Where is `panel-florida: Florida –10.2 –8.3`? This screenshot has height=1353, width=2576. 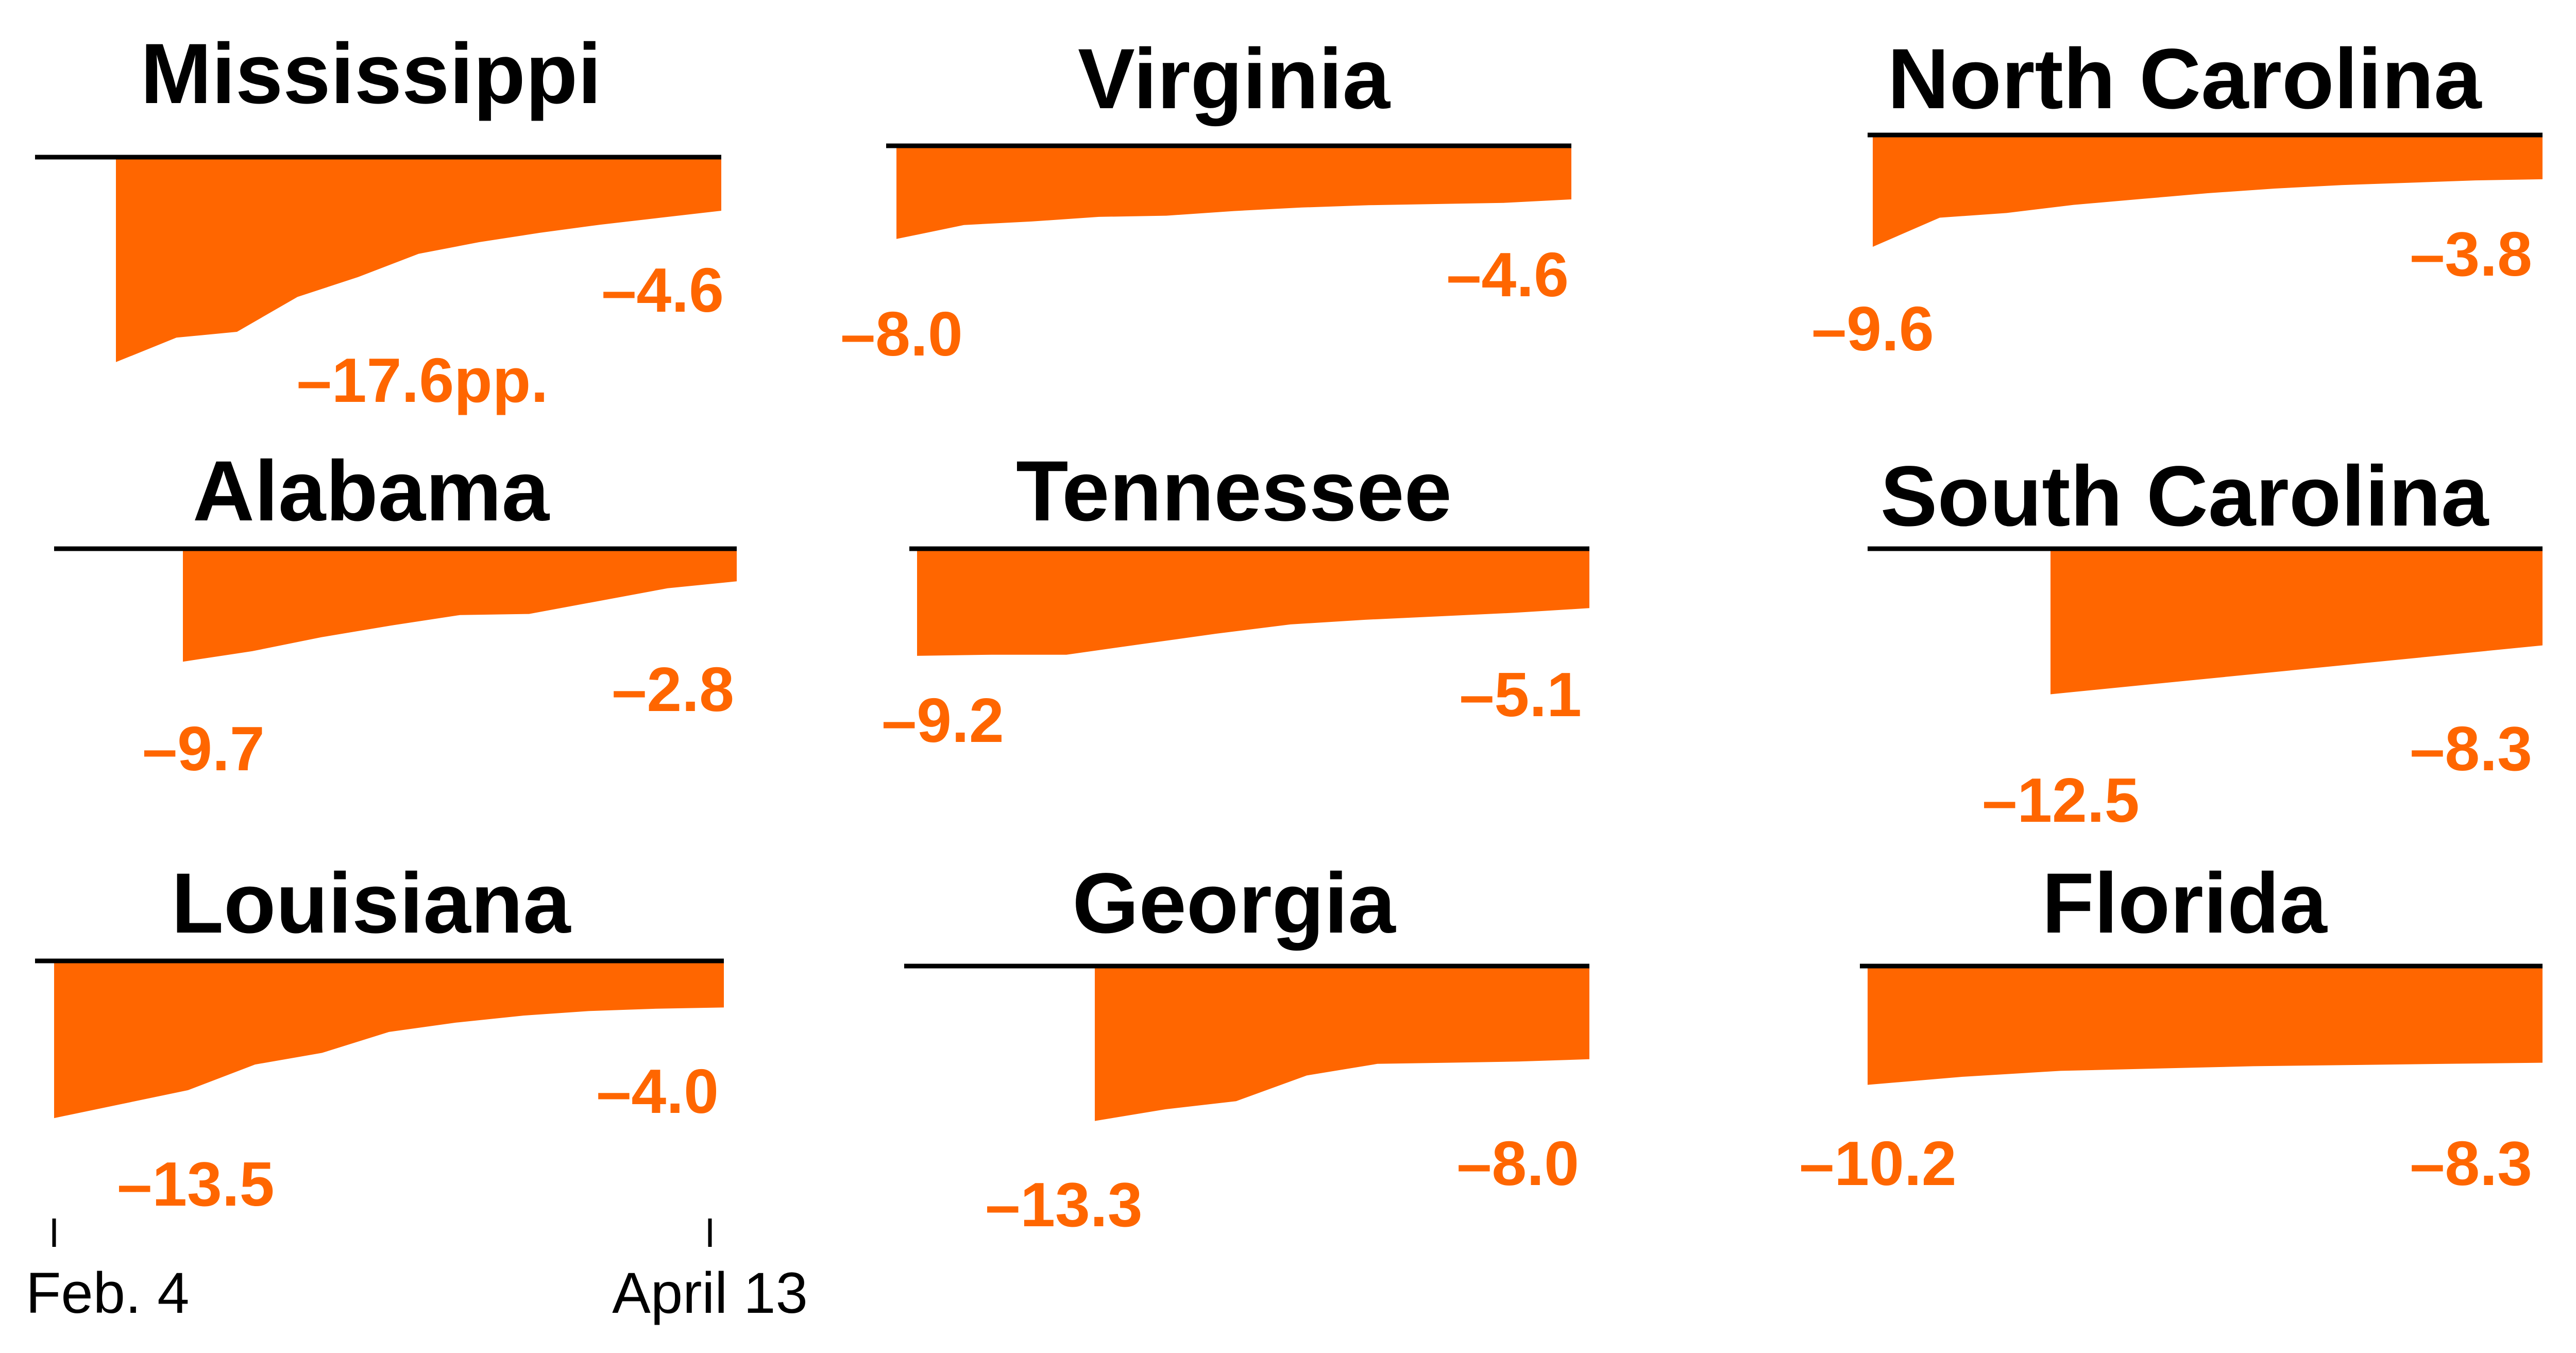 panel-florida: Florida –10.2 –8.3 is located at coordinates (2171, 1027).